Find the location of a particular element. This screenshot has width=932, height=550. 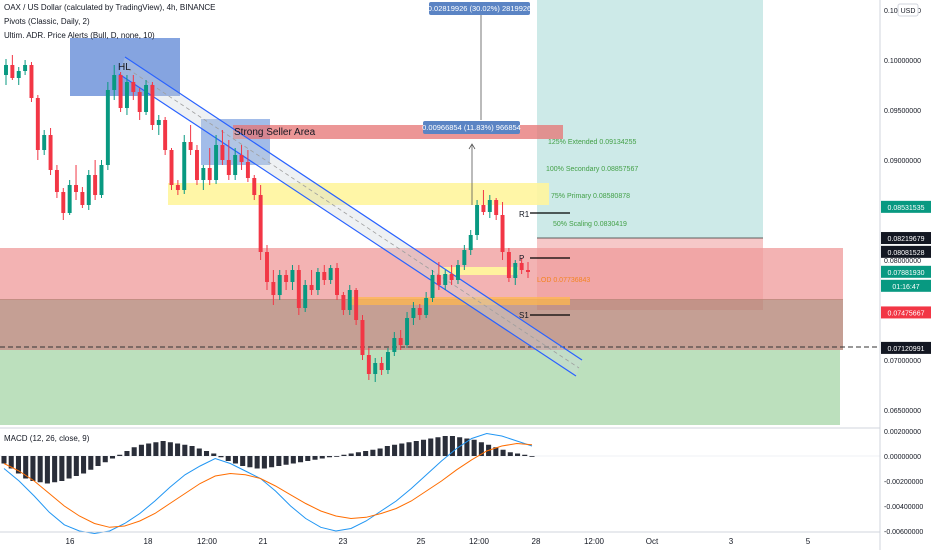

price-tag-label: 0.08081528 is located at coordinates (906, 253).